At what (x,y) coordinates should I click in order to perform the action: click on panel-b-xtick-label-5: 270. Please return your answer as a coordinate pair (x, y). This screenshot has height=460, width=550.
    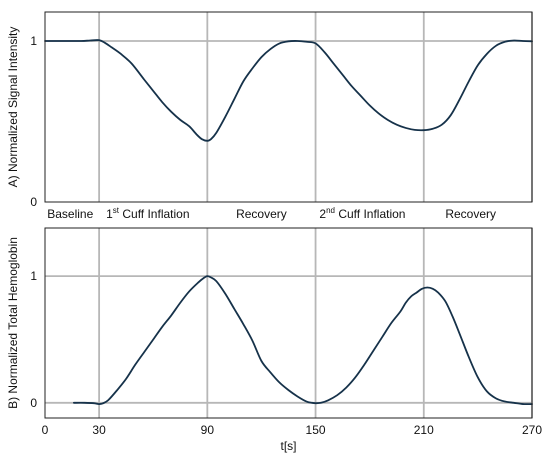
    Looking at the image, I should click on (532, 430).